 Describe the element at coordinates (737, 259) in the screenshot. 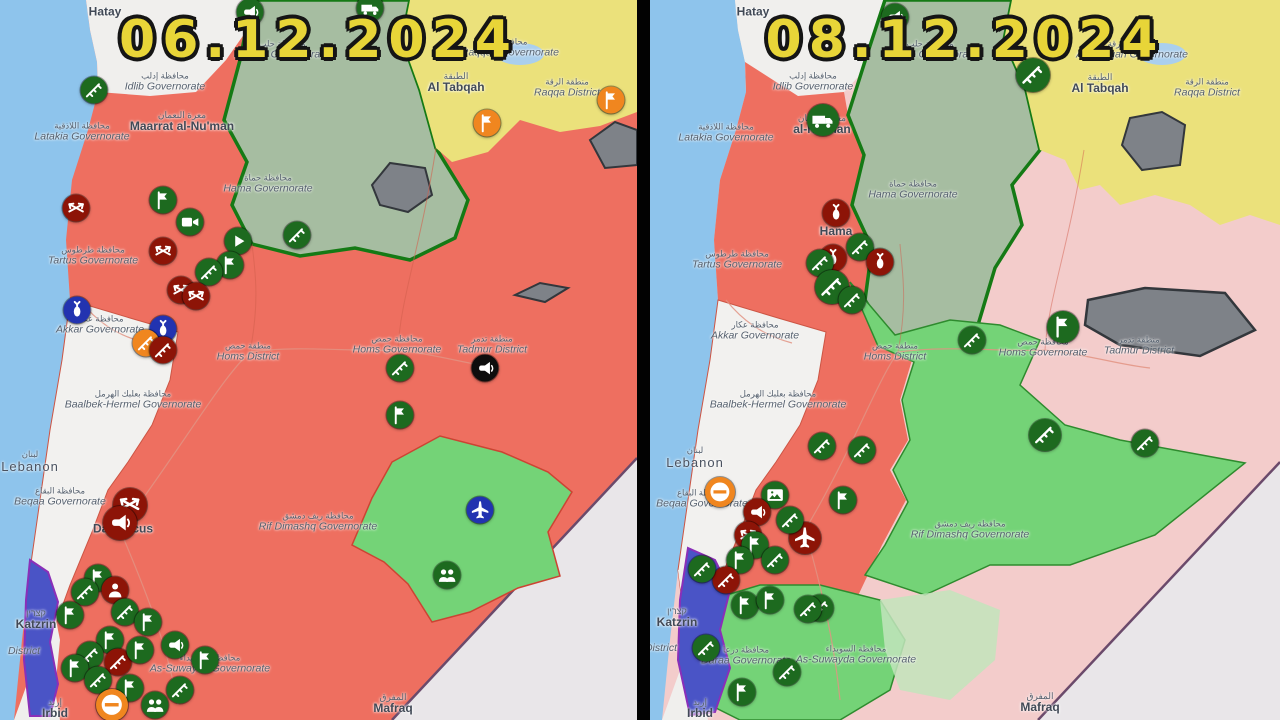

I see `label-tartus-governorate: محافظة طرطوس Tartus Governorate` at that location.